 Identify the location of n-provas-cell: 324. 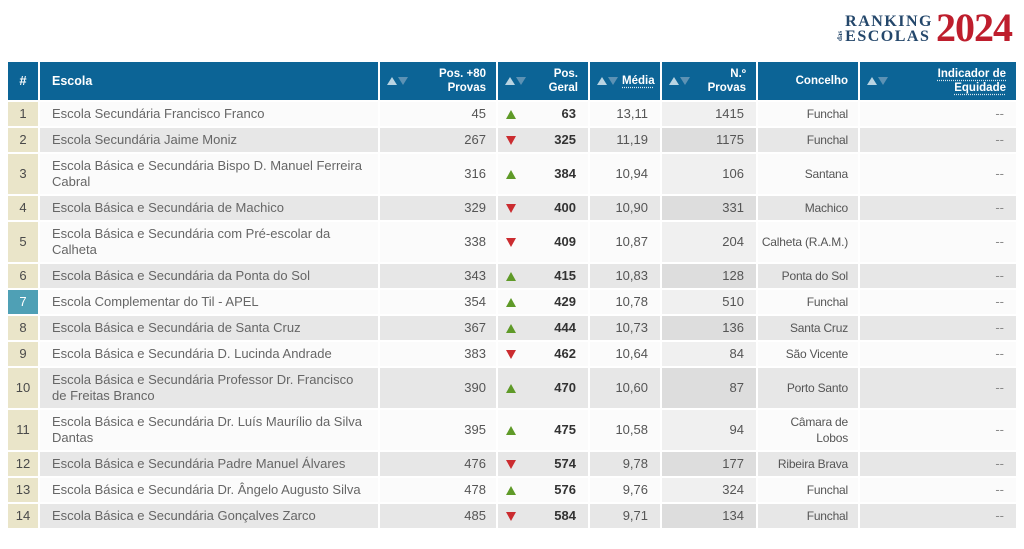
(710, 491).